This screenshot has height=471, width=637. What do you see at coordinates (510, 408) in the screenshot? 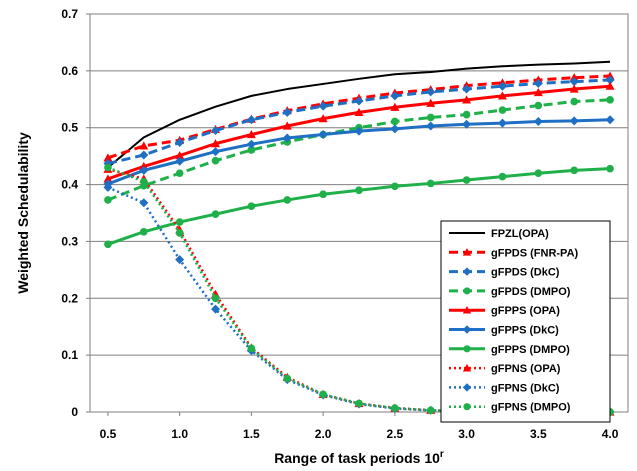
I see `legend-entry: gFPNS (DMPO)` at bounding box center [510, 408].